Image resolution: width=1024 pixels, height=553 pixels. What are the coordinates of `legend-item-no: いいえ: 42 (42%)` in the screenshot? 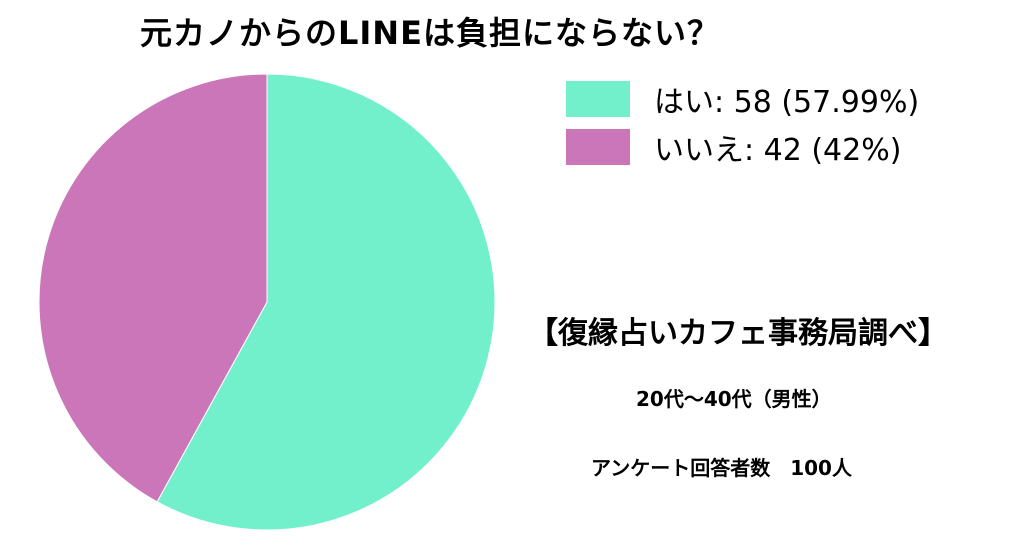 It's located at (742, 147).